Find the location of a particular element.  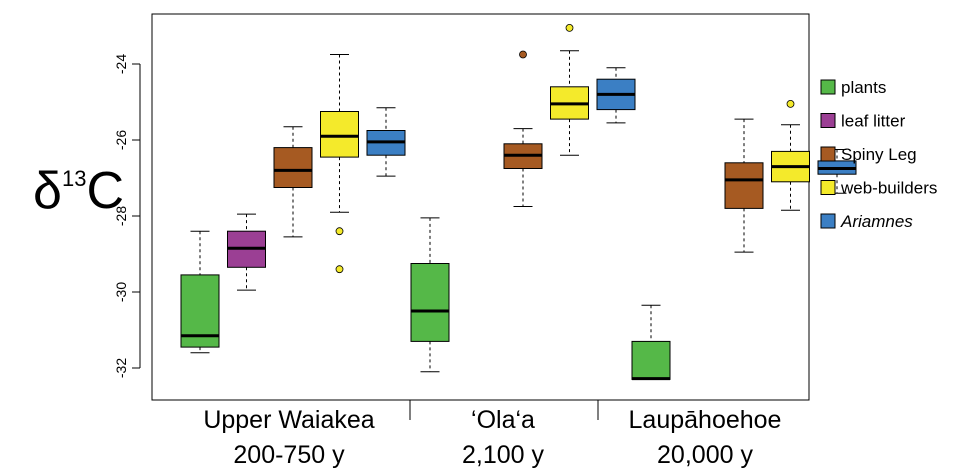

y-axis-label-delta: δ is located at coordinates (47, 191).